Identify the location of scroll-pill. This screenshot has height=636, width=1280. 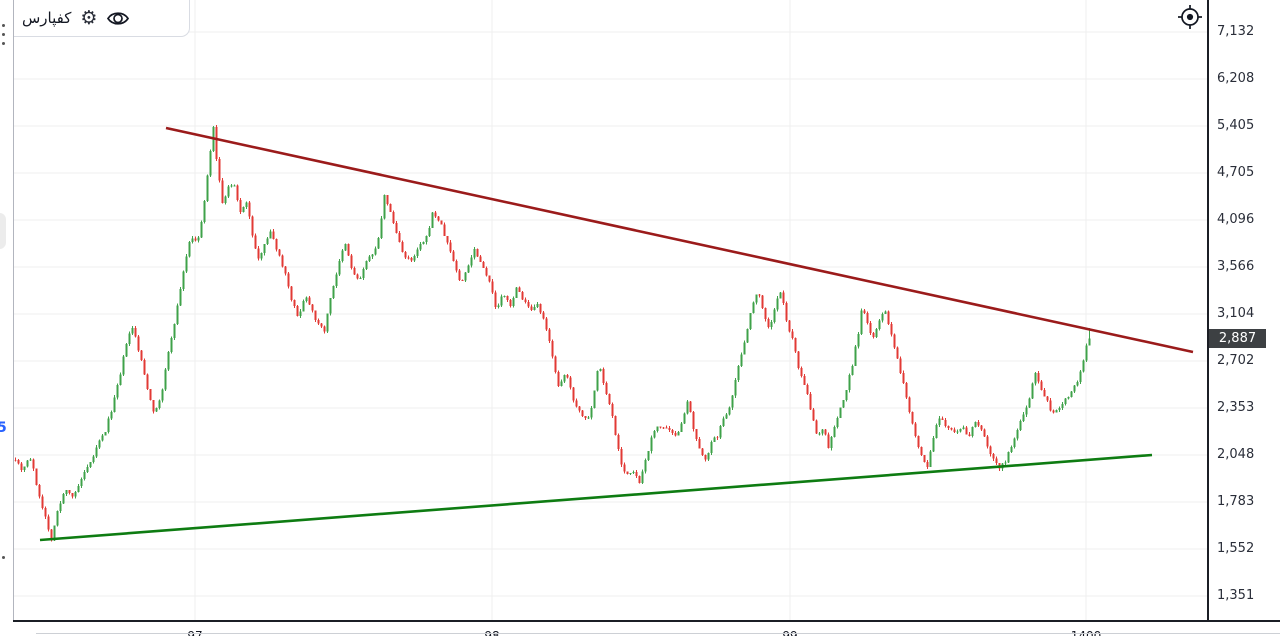
(3, 231).